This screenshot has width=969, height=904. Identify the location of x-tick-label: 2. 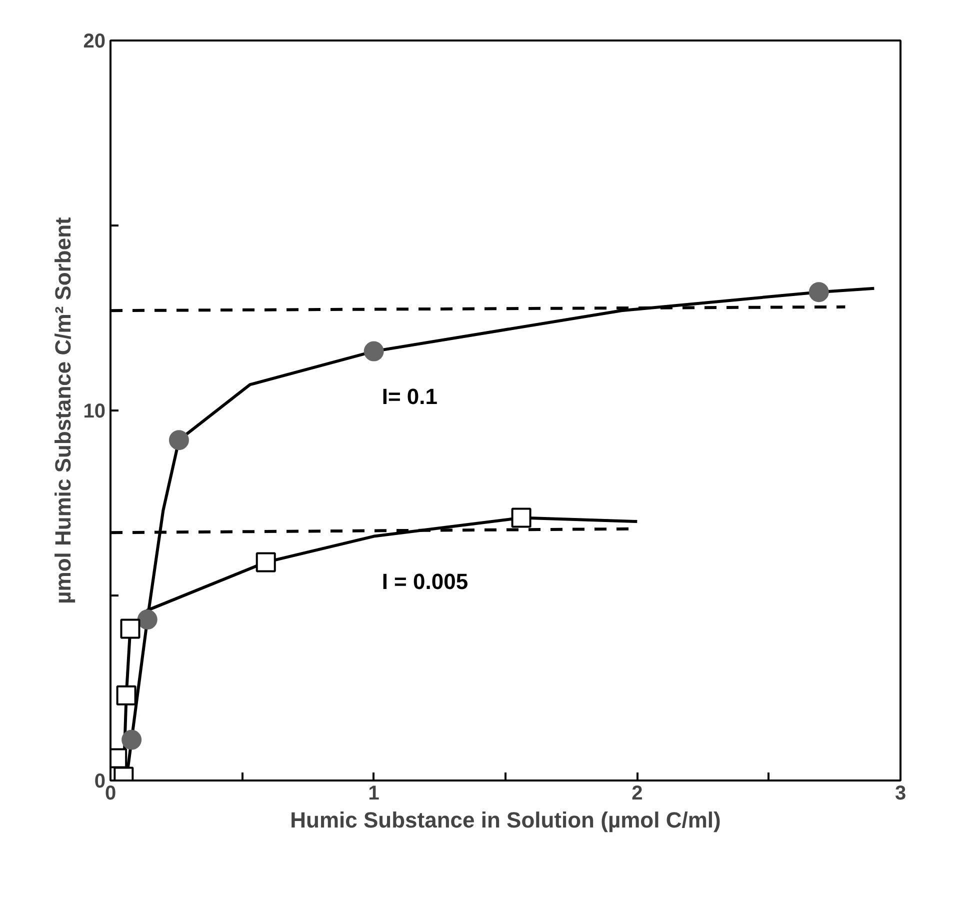
(637, 793).